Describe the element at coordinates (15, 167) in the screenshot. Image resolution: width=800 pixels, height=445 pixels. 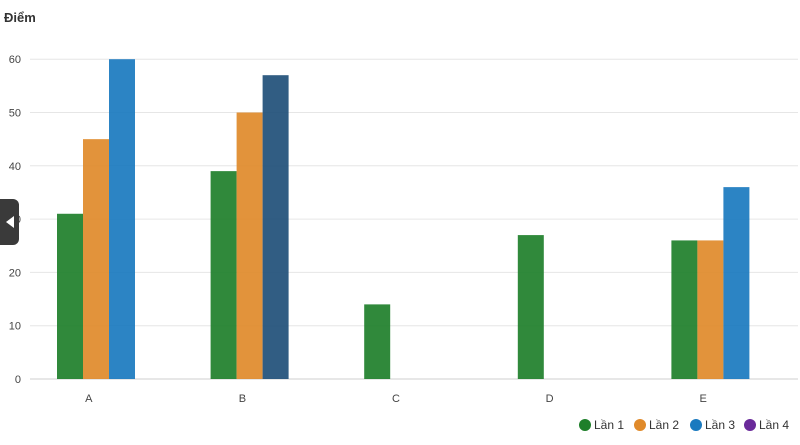
I see `y-tick-label: 40` at that location.